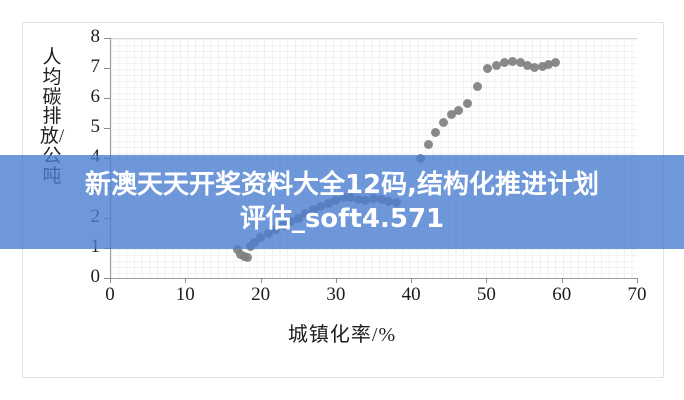 The width and height of the screenshot is (684, 400). Describe the element at coordinates (185, 294) in the screenshot. I see `x-tick-label: 10` at that location.